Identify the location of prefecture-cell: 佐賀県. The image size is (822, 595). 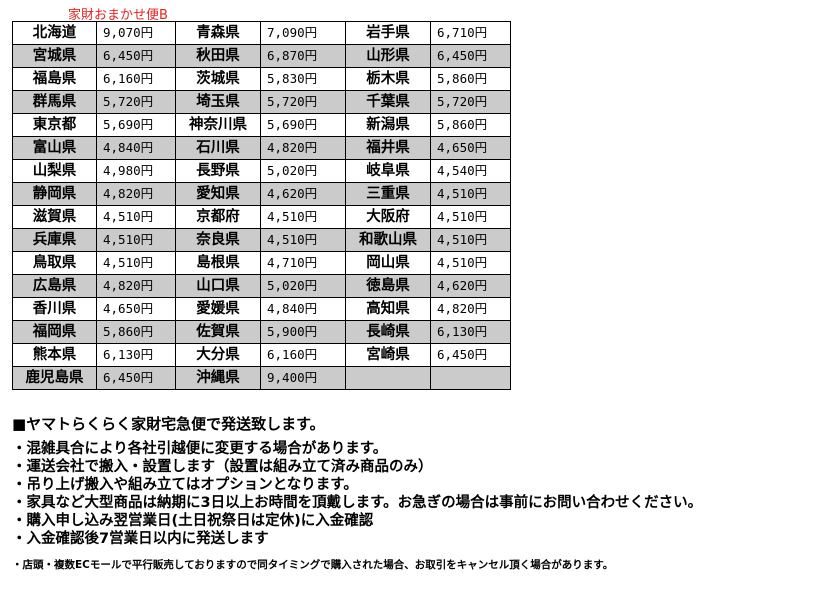
(218, 332).